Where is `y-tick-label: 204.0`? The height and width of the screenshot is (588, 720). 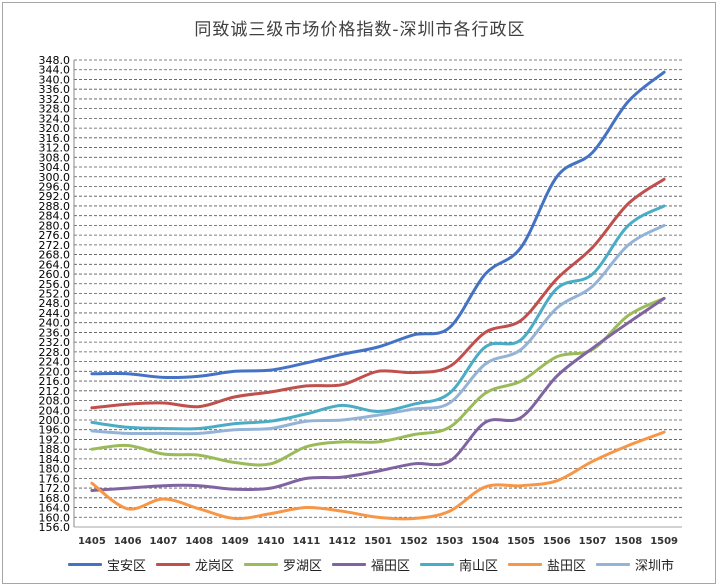 y-tick-label: 204.0 is located at coordinates (55, 410).